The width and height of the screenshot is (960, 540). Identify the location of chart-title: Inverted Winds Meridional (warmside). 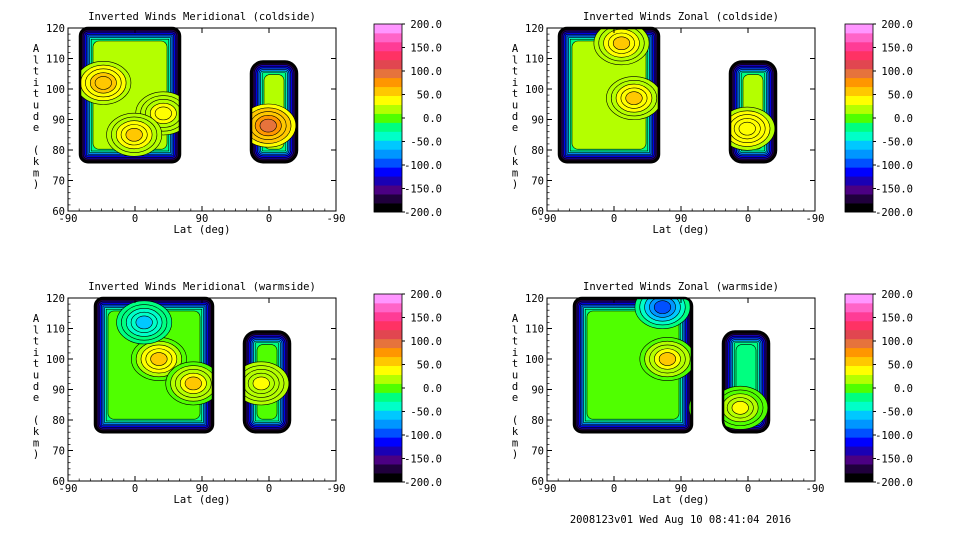
(202, 287).